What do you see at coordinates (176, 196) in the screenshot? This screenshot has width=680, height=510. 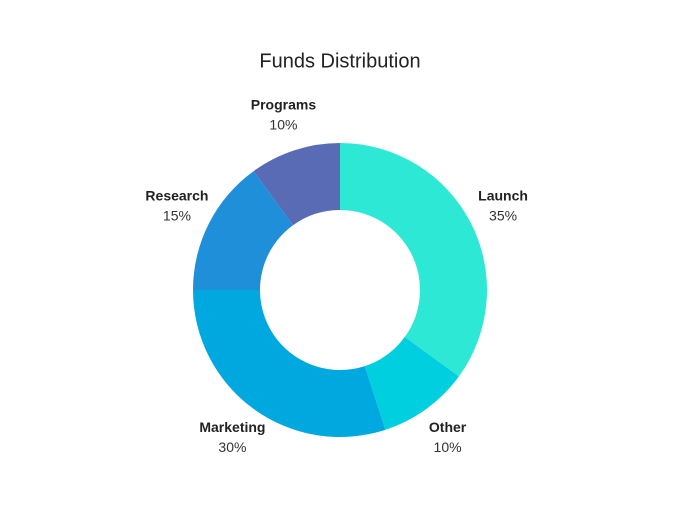 I see `slice-label: Research` at bounding box center [176, 196].